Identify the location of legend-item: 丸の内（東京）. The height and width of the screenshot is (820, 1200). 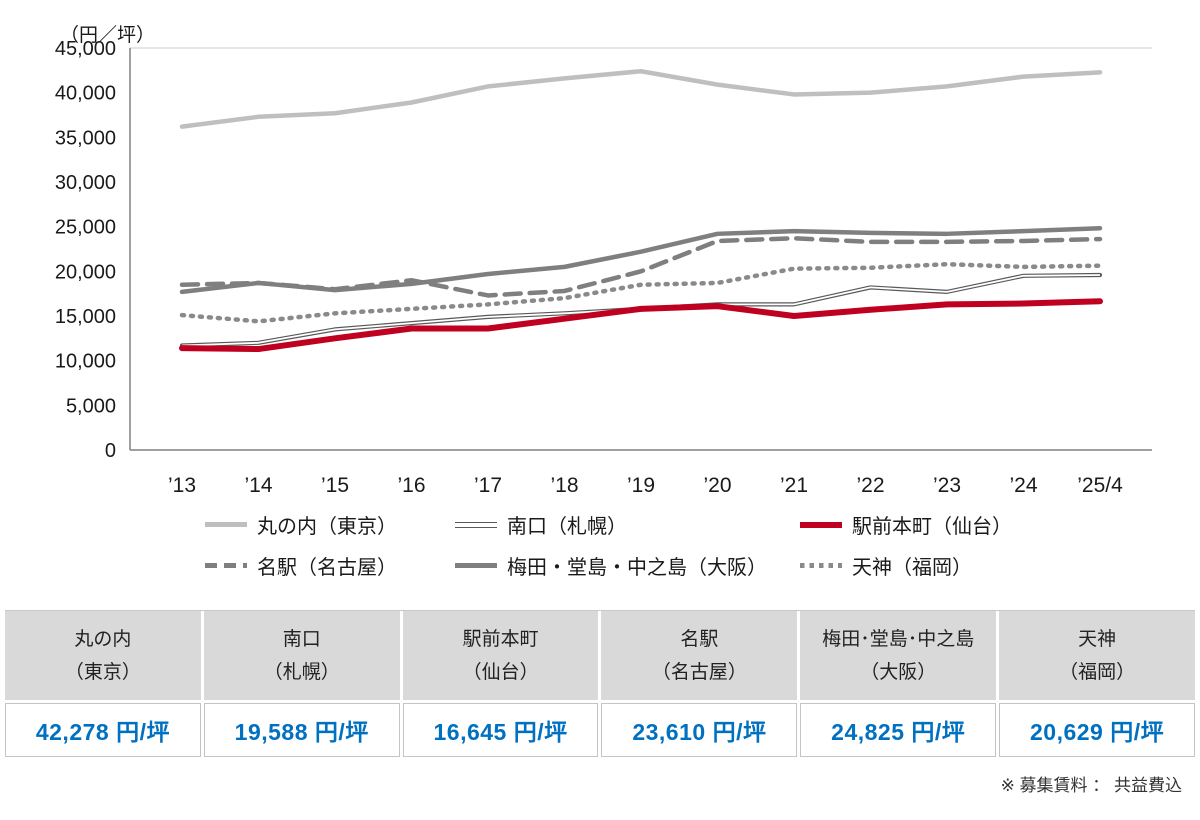
(330, 524).